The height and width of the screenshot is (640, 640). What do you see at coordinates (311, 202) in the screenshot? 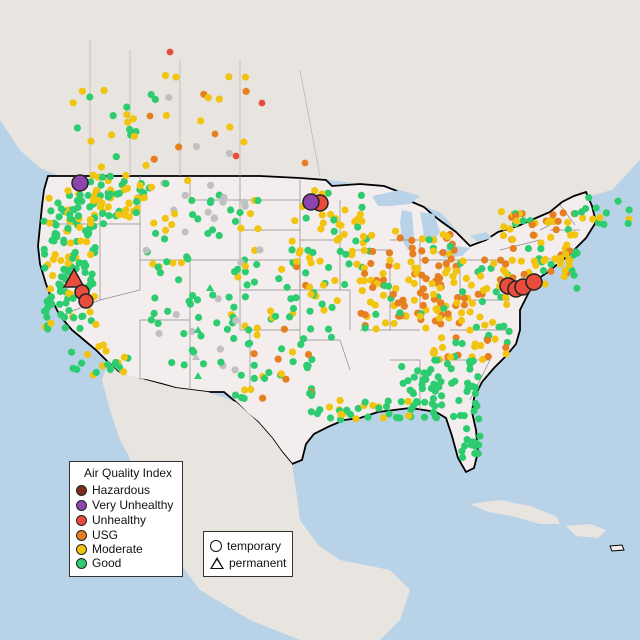
I see `nd-very-unhealthy-station` at bounding box center [311, 202].